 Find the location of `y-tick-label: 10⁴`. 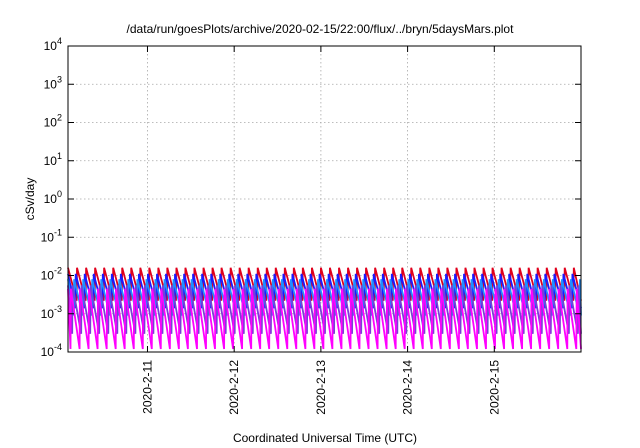

y-tick-label: 10⁴ is located at coordinates (53, 44).